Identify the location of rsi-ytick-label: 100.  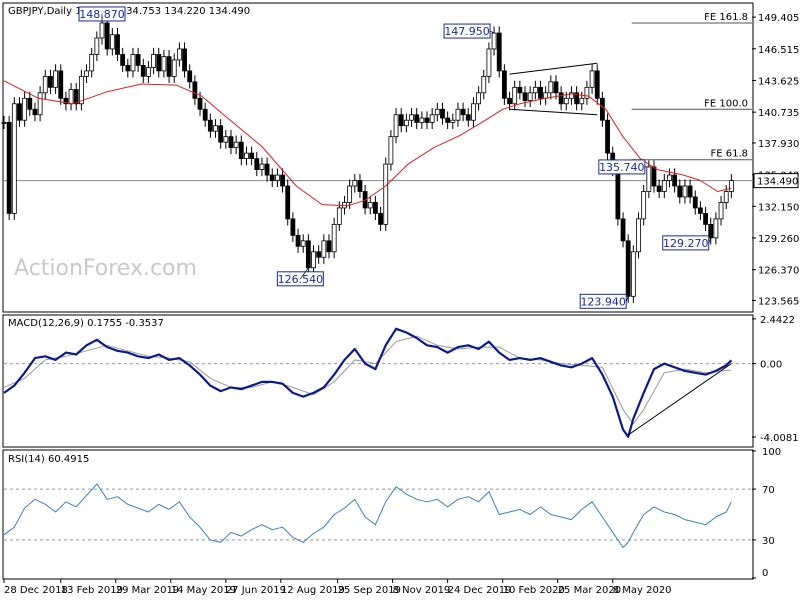
(771, 452).